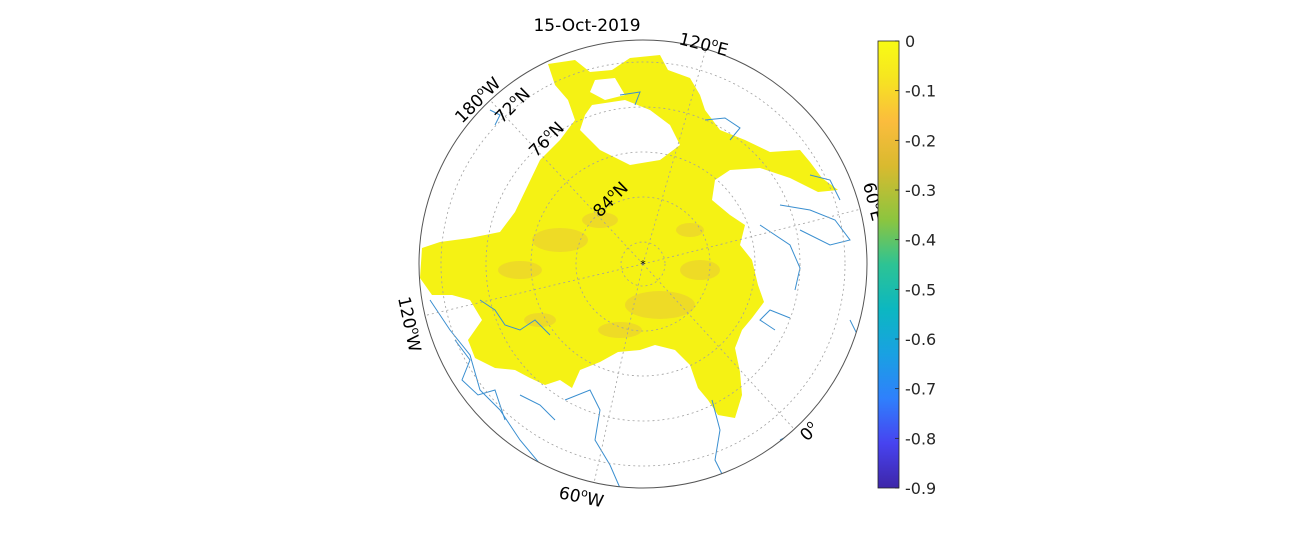 The image size is (1300, 550). What do you see at coordinates (920, 240) in the screenshot?
I see `colorbar-tick-label: -0.4` at bounding box center [920, 240].